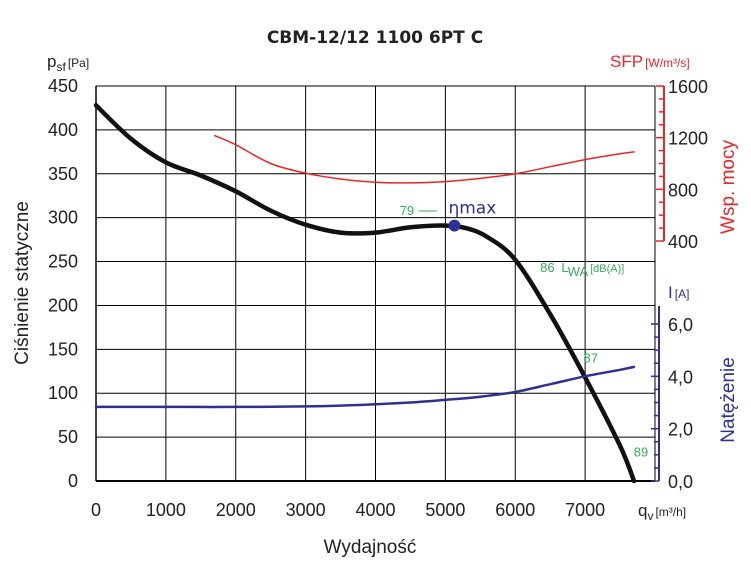  Describe the element at coordinates (166, 510) in the screenshot. I see `x-tick-label: 1000` at that location.